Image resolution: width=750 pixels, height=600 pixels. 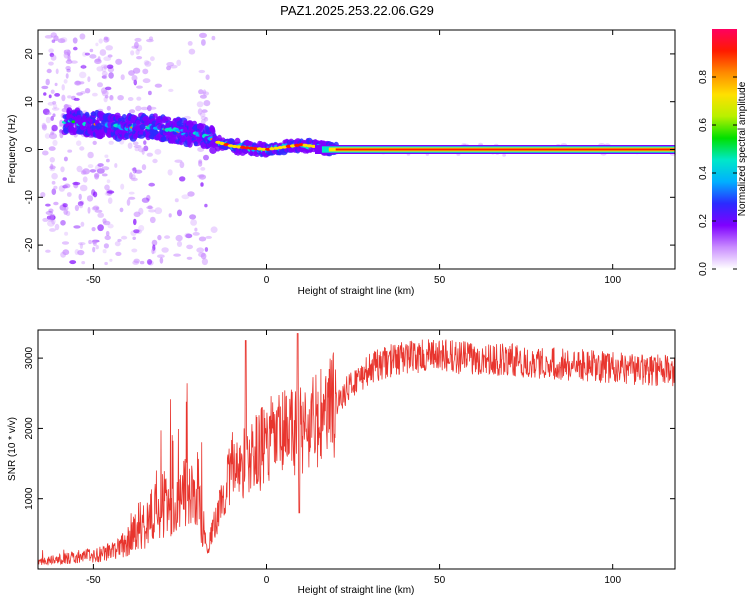 I want to click on y-tick-label: 2000, so click(x=29, y=428).